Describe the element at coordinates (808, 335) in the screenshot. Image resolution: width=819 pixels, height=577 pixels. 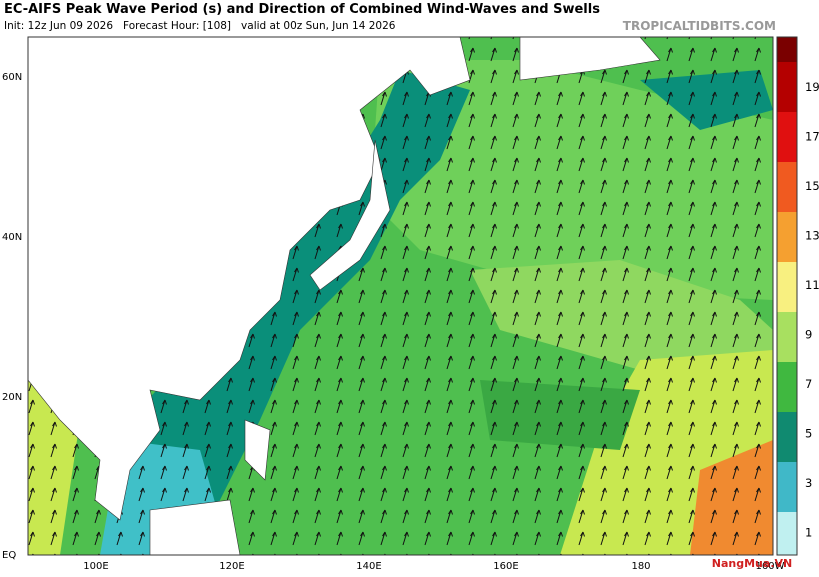
I see `colorbar-label: 9` at that location.